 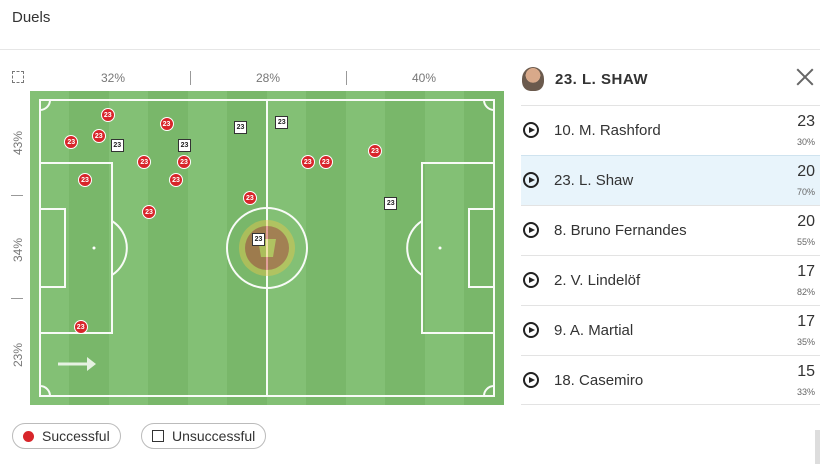 What do you see at coordinates (607, 130) in the screenshot?
I see `player-row-name: 10. M. Rashford` at bounding box center [607, 130].